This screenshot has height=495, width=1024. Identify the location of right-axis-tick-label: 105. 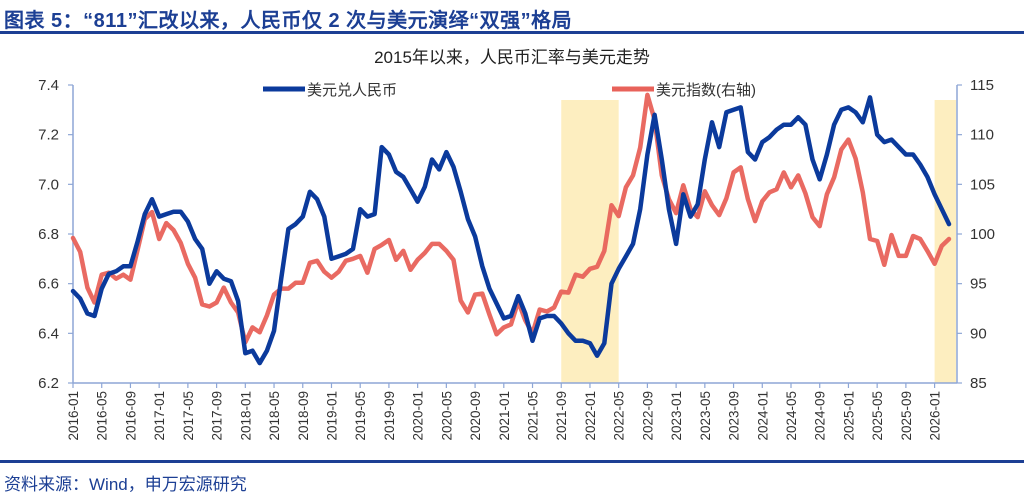
(982, 184).